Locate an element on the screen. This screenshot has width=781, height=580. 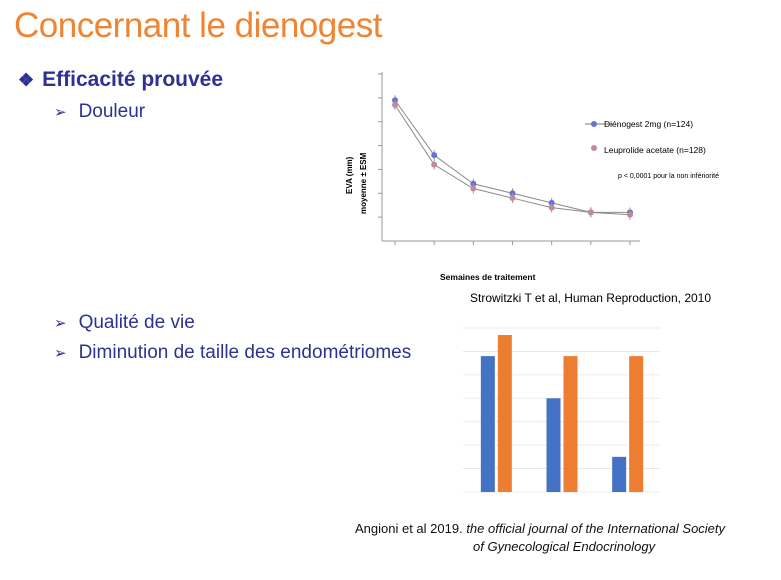
legend-marker-dienogest is located at coordinates (594, 124).